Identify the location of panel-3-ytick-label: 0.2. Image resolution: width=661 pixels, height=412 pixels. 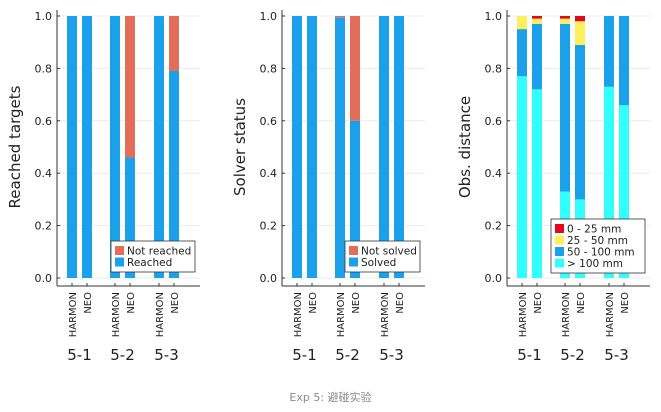
(494, 226).